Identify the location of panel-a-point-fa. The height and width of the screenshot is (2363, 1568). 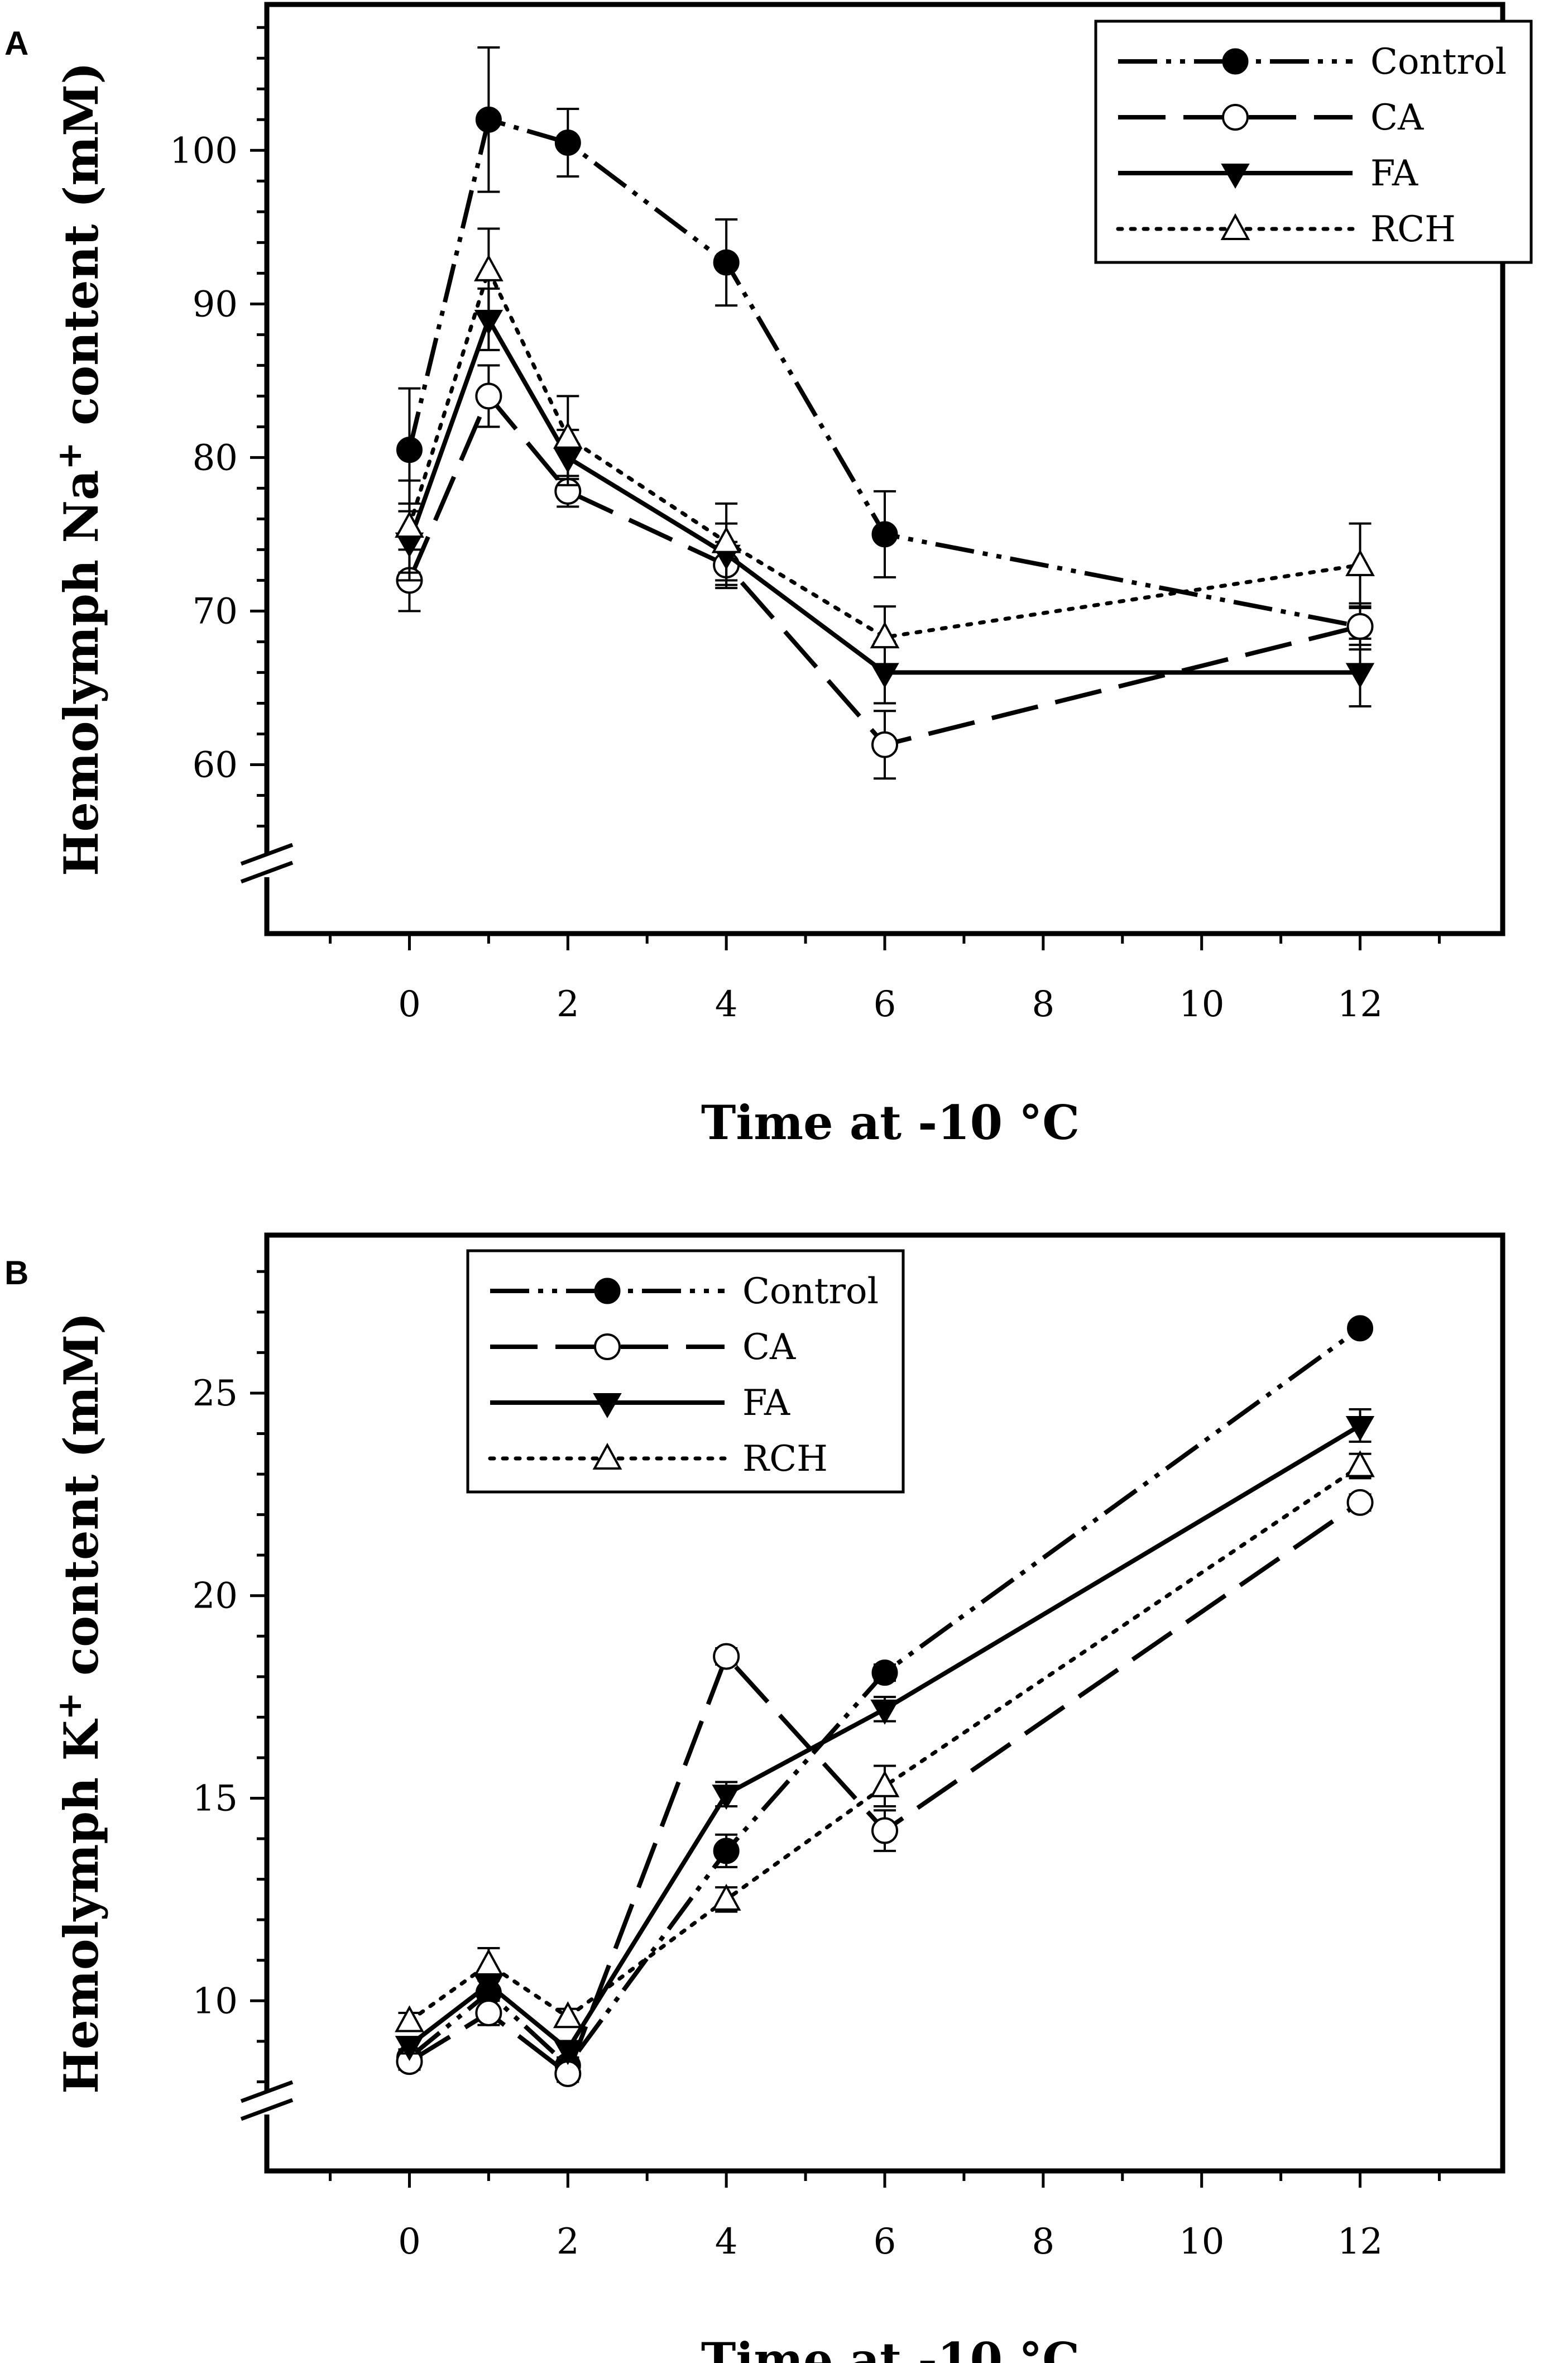
(489, 322).